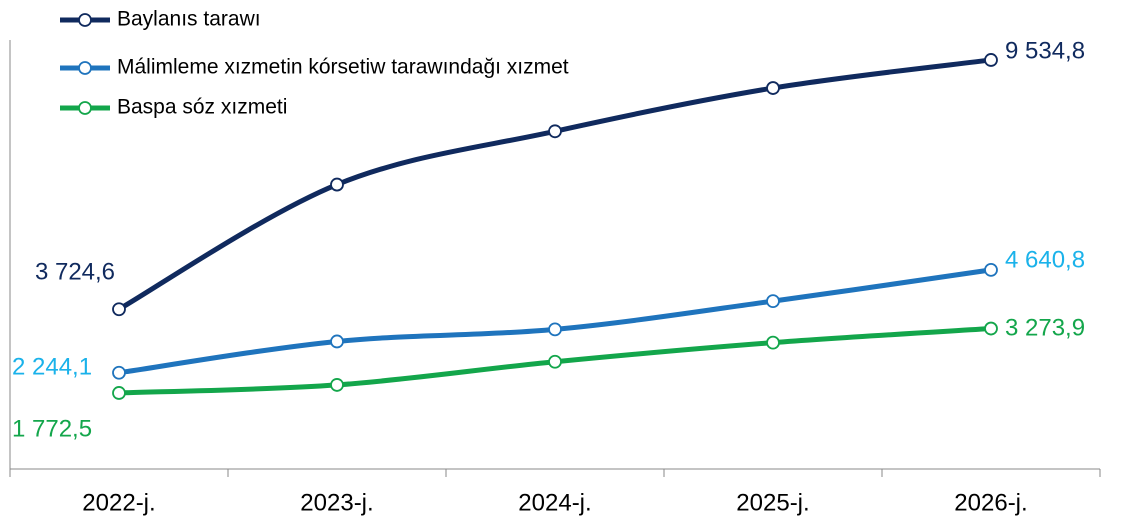 This screenshot has width=1121, height=518. I want to click on value-label: 4 640,8, so click(1045, 259).